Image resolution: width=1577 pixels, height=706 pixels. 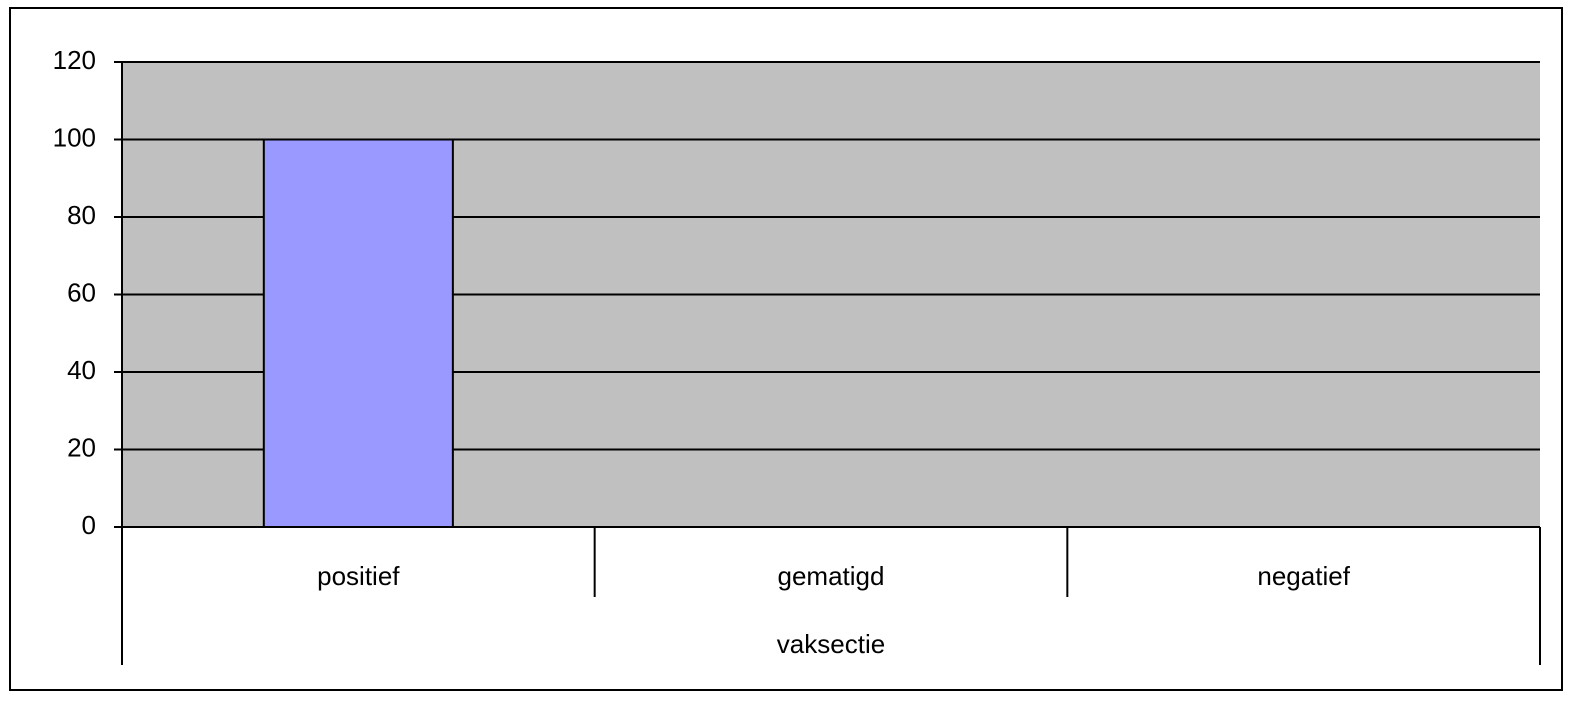 What do you see at coordinates (81, 447) in the screenshot?
I see `y-tick-label: 20` at bounding box center [81, 447].